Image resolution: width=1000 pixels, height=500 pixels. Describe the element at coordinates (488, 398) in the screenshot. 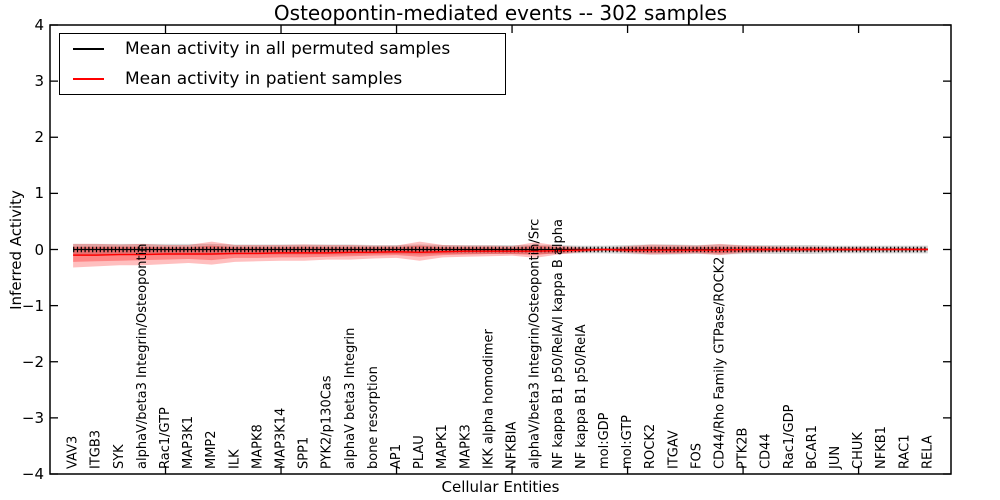

I see `x-entity-label: IKK alpha homodimer` at that location.